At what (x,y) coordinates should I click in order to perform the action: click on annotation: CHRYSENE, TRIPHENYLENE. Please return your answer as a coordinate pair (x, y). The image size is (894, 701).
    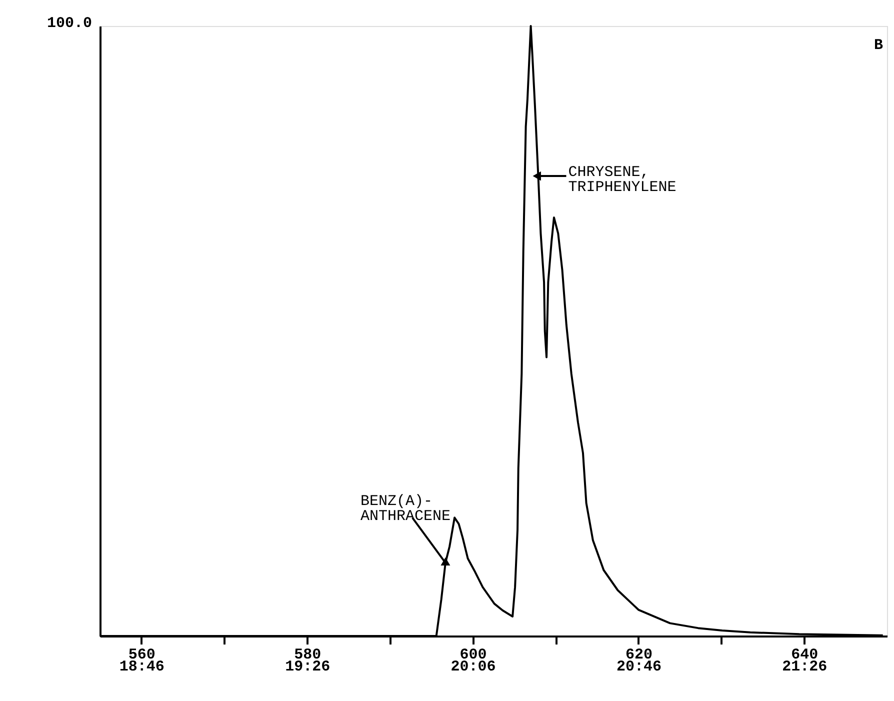
    Looking at the image, I should click on (622, 180).